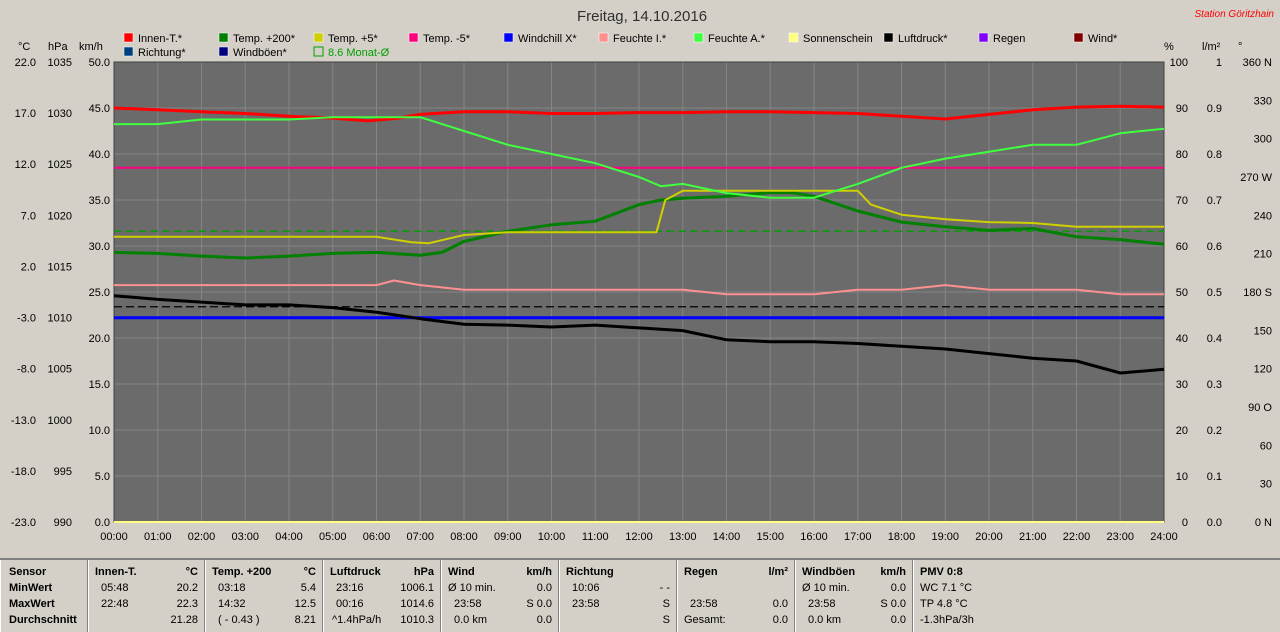 The image size is (1280, 632). Describe the element at coordinates (1185, 523) in the screenshot. I see `y-tick-percent: 0` at that location.